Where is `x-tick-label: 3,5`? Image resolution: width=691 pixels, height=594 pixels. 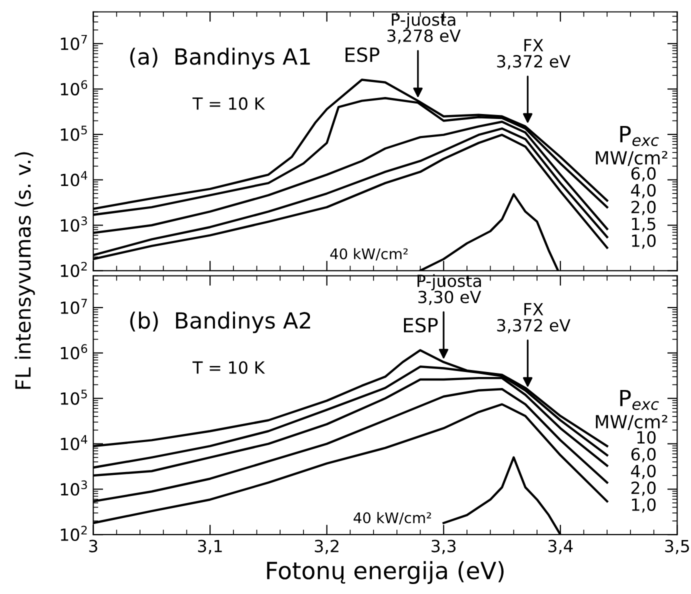
x-tick-label: 3,5 is located at coordinates (677, 547).